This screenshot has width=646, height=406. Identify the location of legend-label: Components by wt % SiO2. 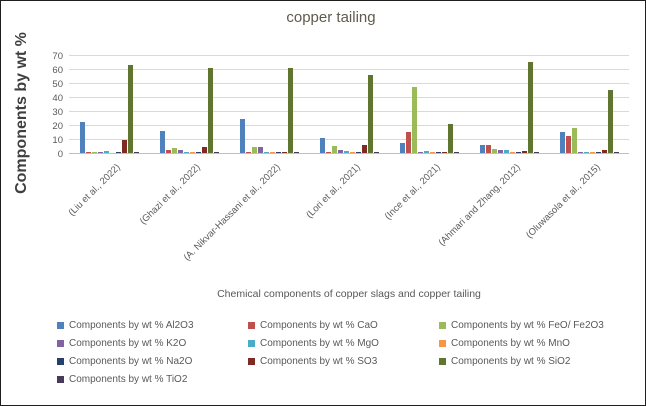
(511, 361).